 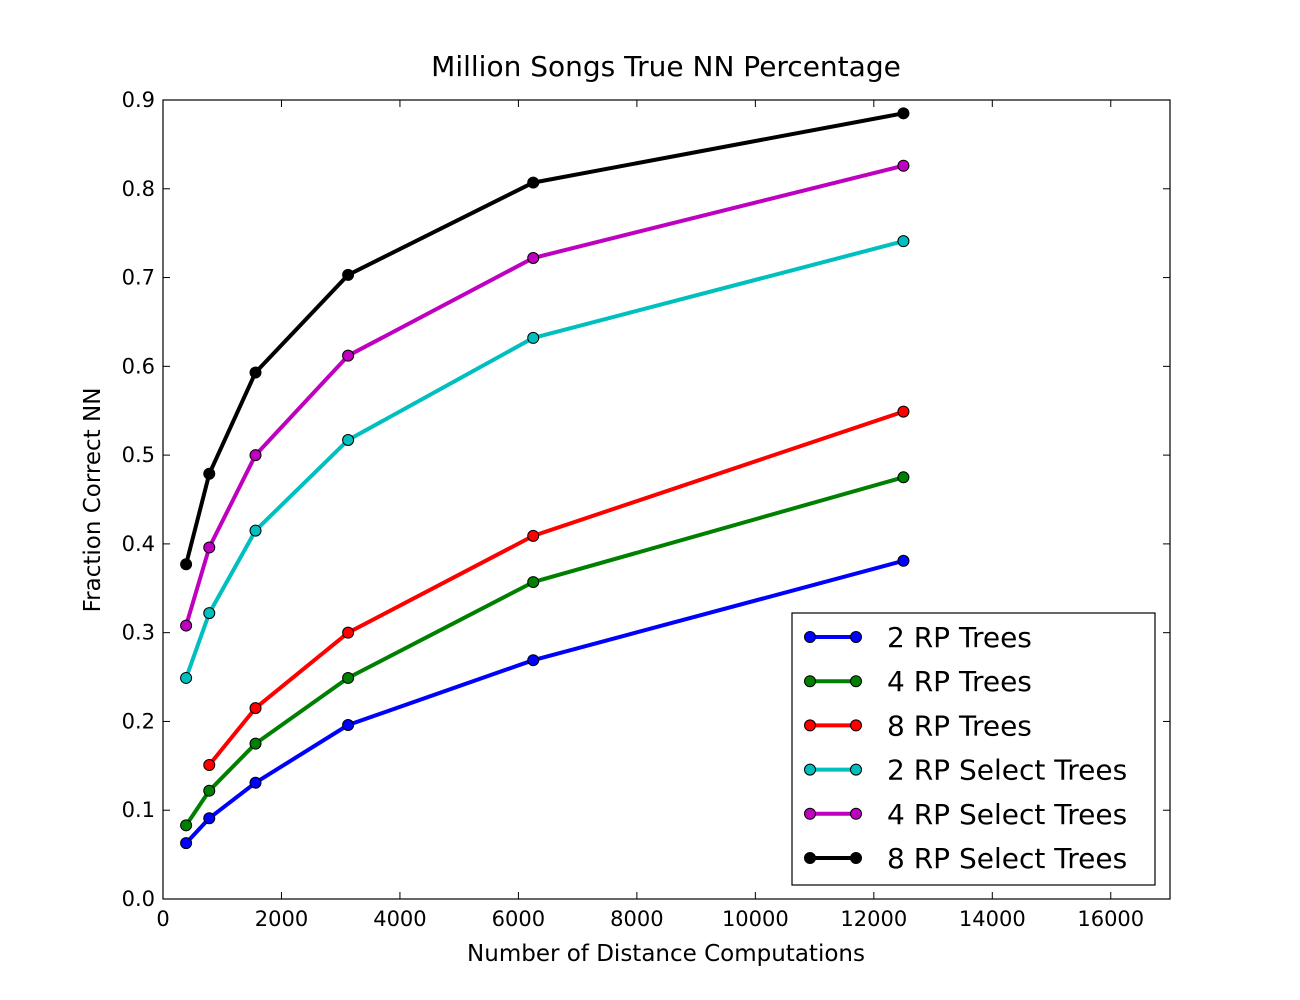 What do you see at coordinates (992, 919) in the screenshot?
I see `x-tick-label: 14000` at bounding box center [992, 919].